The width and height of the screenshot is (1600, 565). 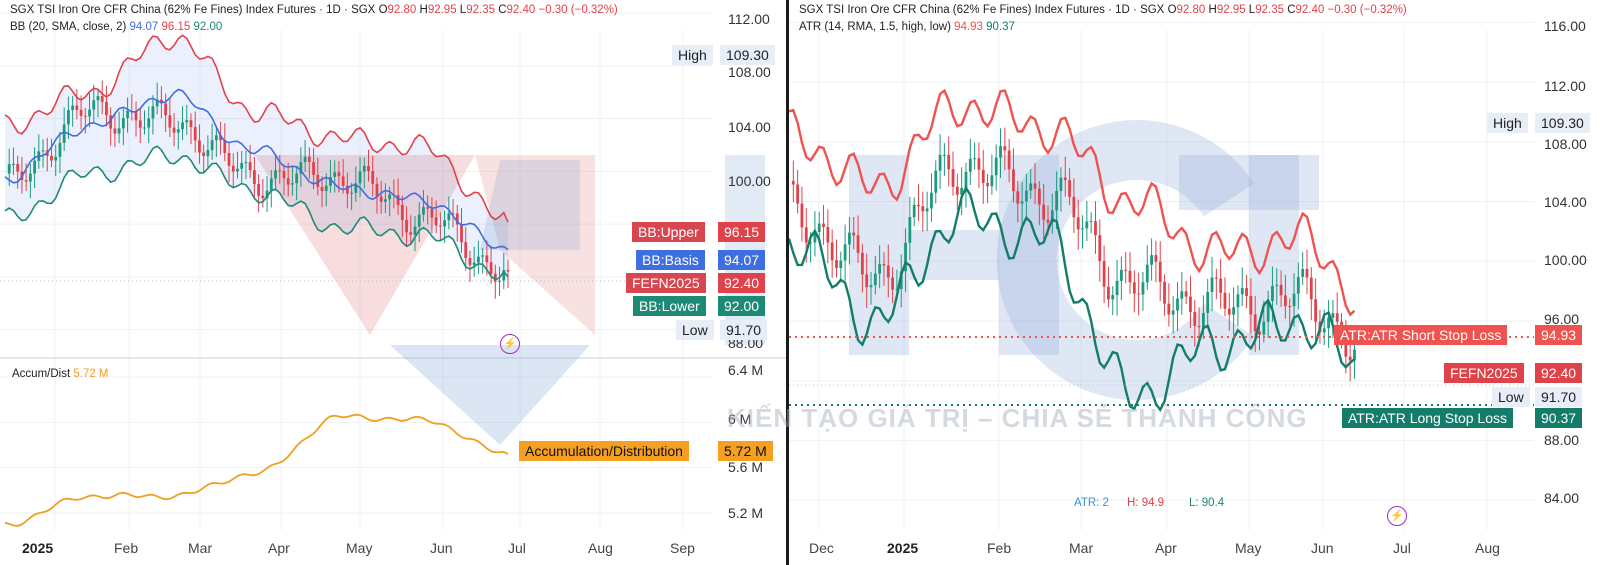 I want to click on right-x-tick: Jun, so click(x=1322, y=548).